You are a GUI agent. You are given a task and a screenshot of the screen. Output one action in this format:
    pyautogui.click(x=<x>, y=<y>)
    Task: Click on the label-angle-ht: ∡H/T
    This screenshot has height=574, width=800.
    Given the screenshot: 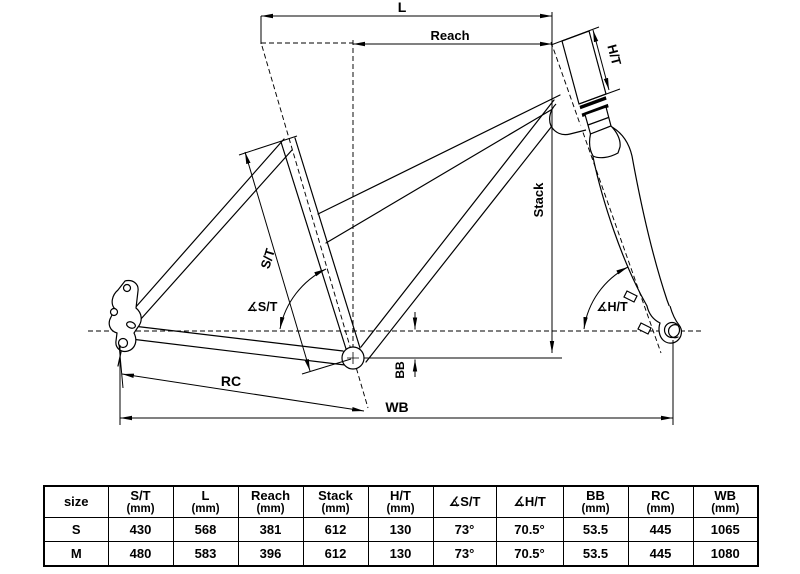 What is the action you would take?
    pyautogui.click(x=612, y=307)
    